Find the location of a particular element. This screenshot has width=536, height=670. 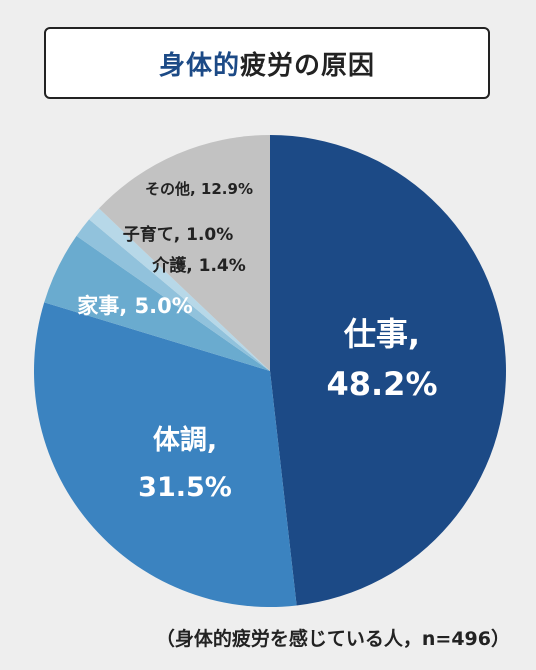

slice-label-caregiving: 介護, 1.4% is located at coordinates (198, 265).